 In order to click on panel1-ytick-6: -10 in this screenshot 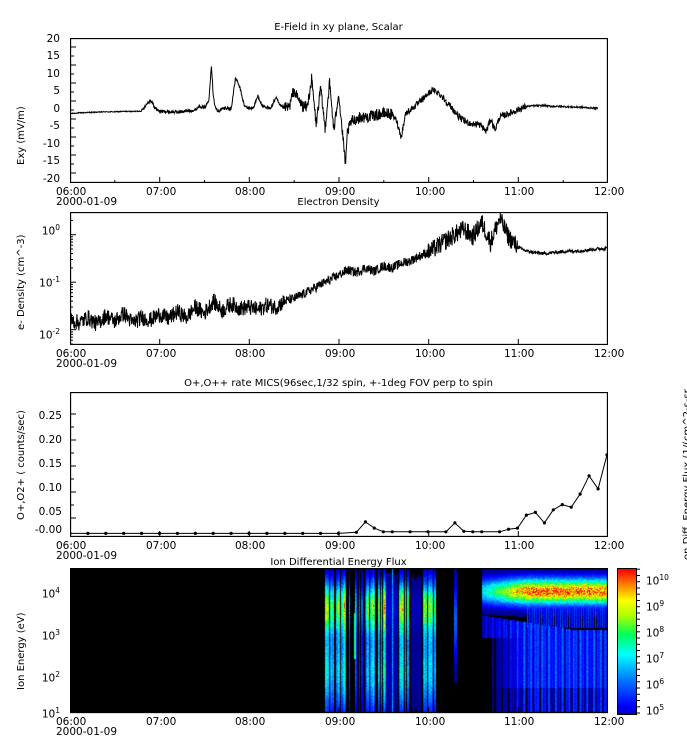, I will do `click(51, 144)`.